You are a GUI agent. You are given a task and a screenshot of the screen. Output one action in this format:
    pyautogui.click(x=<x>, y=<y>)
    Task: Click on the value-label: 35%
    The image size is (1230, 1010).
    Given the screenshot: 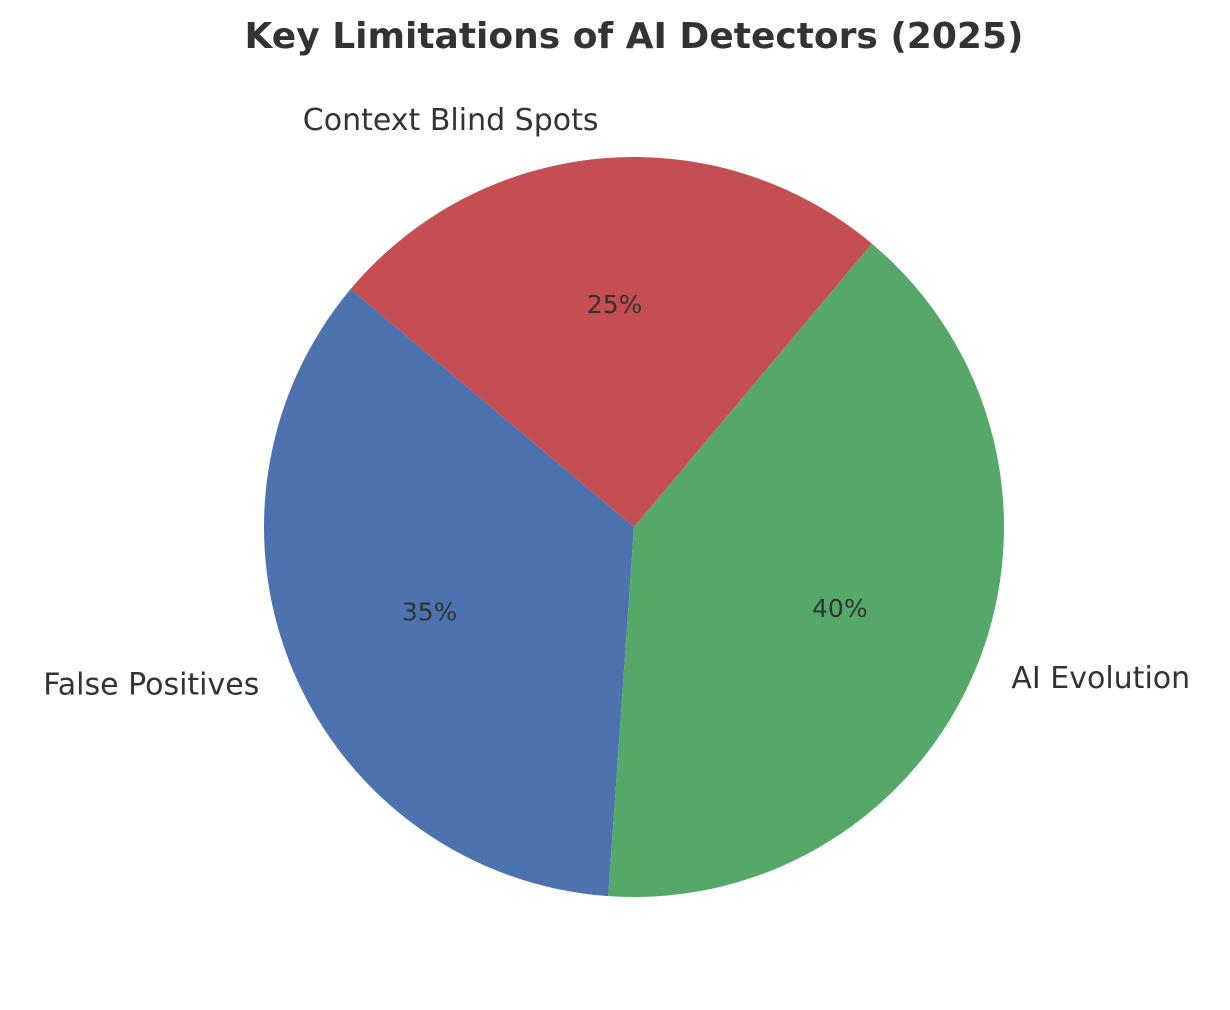 What is the action you would take?
    pyautogui.click(x=430, y=612)
    